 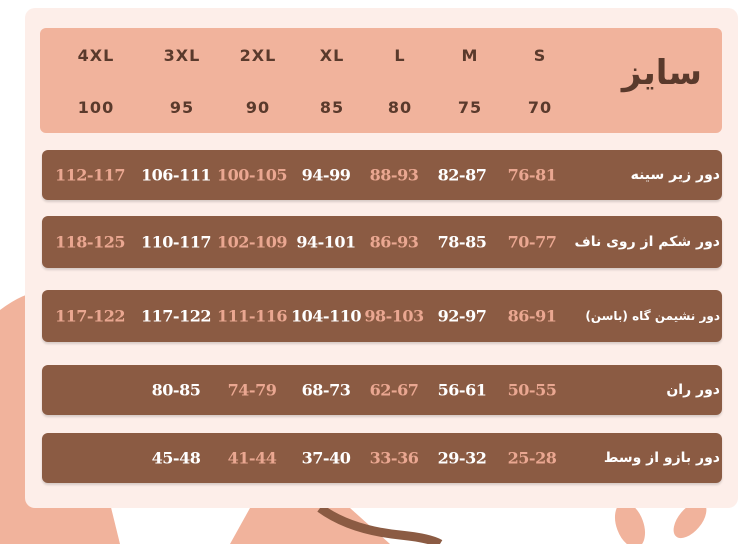 What do you see at coordinates (258, 107) in the screenshot?
I see `size-number: 90` at bounding box center [258, 107].